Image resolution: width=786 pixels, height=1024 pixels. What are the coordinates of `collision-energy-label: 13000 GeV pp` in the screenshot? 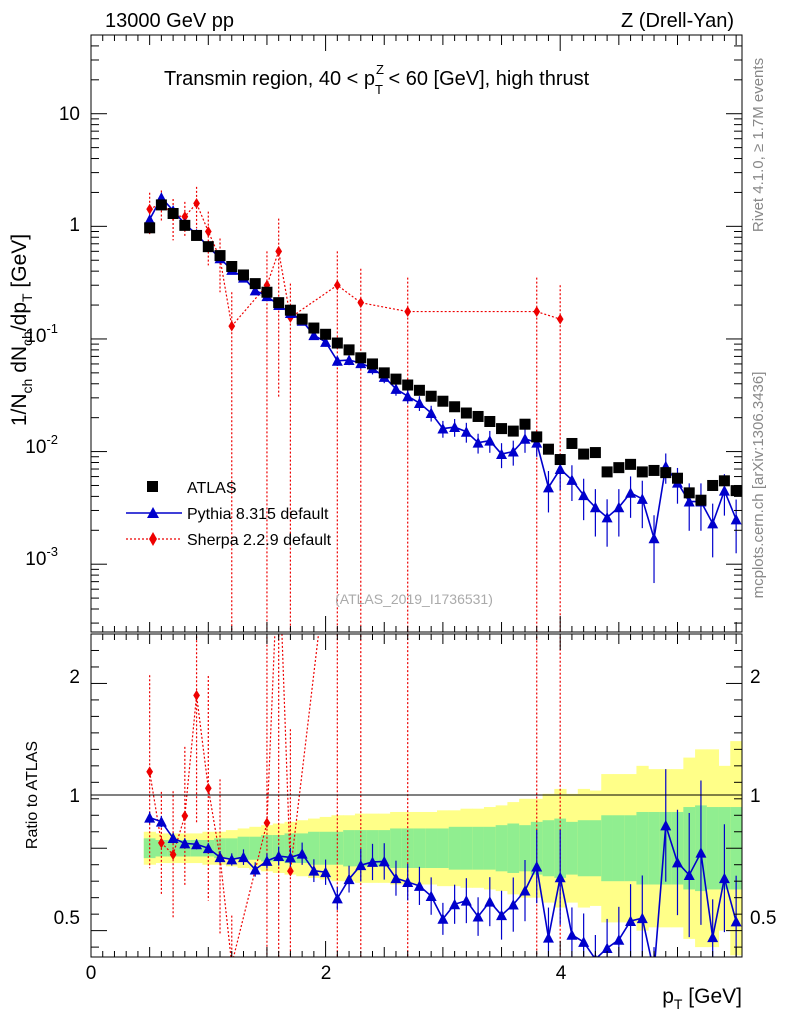 It's located at (169, 21).